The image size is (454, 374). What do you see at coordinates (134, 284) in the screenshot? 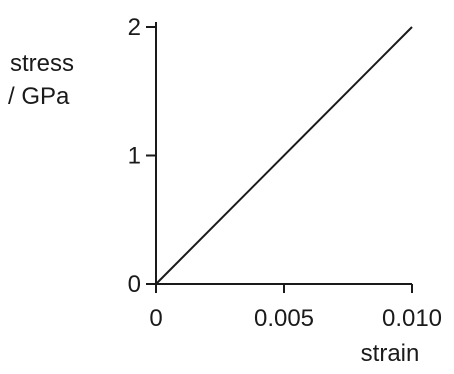
I see `y-tick-label: 0` at bounding box center [134, 284].